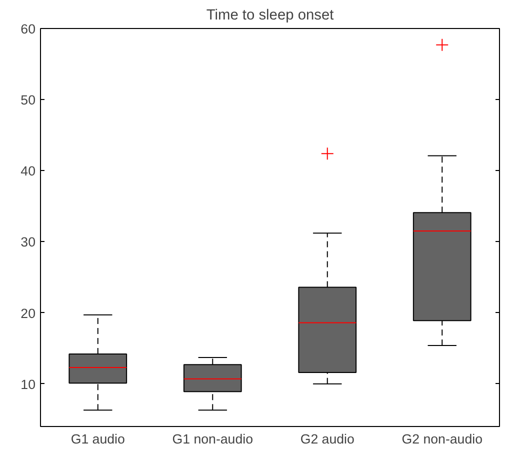 Image resolution: width=511 pixels, height=449 pixels. What do you see at coordinates (28, 384) in the screenshot?
I see `y-tick-label: 10` at bounding box center [28, 384].